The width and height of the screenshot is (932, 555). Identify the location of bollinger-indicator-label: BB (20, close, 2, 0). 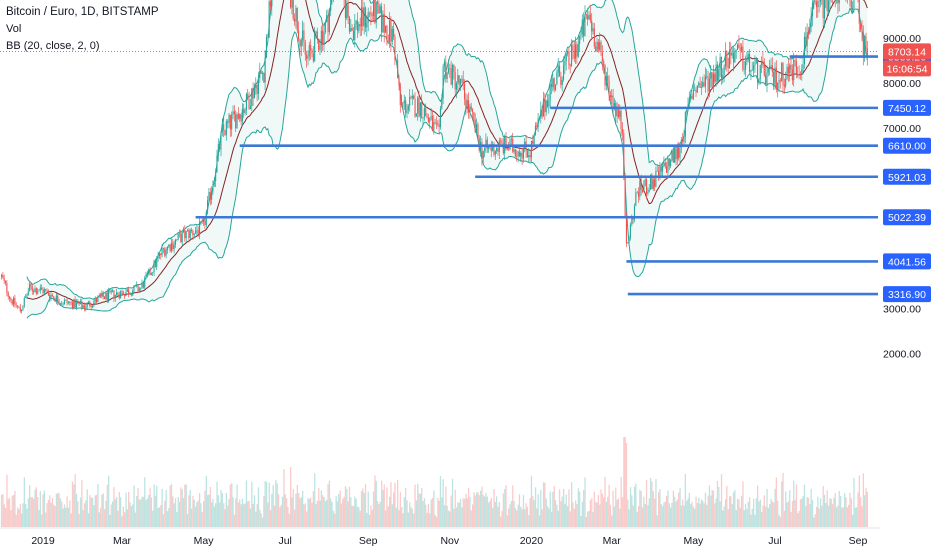
(82, 46).